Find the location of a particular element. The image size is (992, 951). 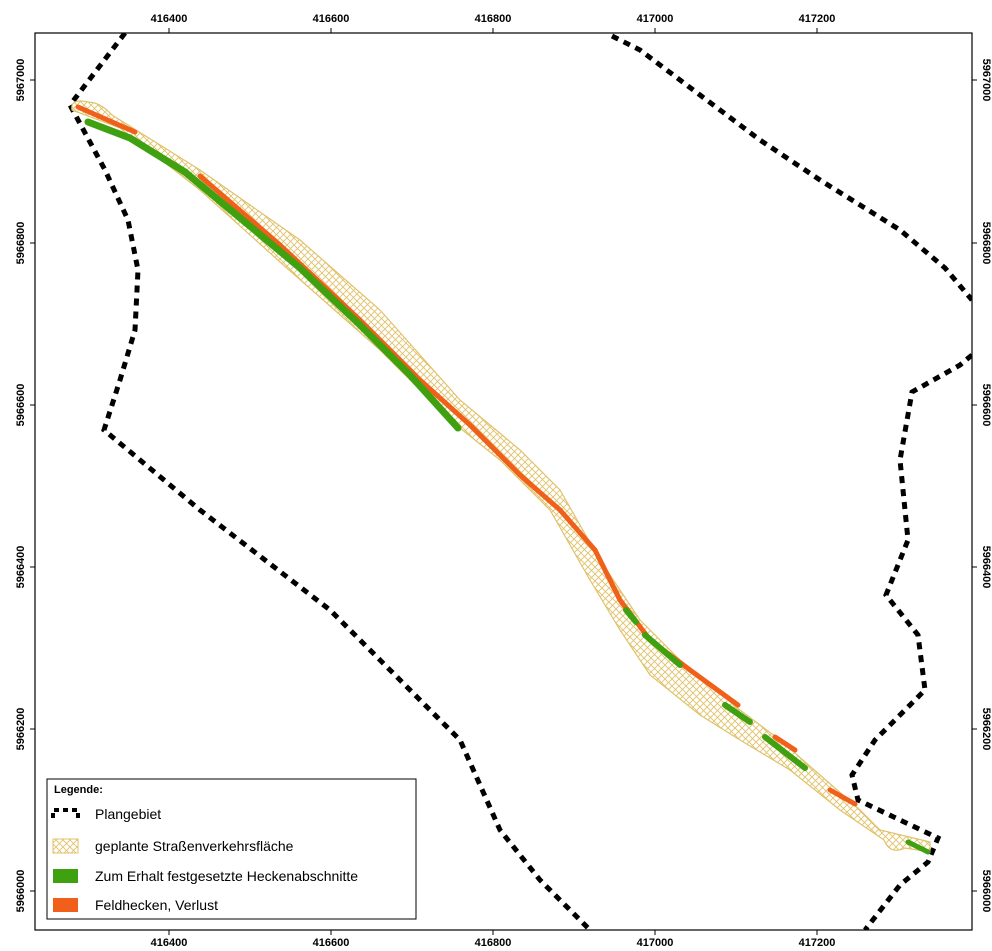

legend-item-road: geplante Straßenverkehrsfläche is located at coordinates (173, 846).